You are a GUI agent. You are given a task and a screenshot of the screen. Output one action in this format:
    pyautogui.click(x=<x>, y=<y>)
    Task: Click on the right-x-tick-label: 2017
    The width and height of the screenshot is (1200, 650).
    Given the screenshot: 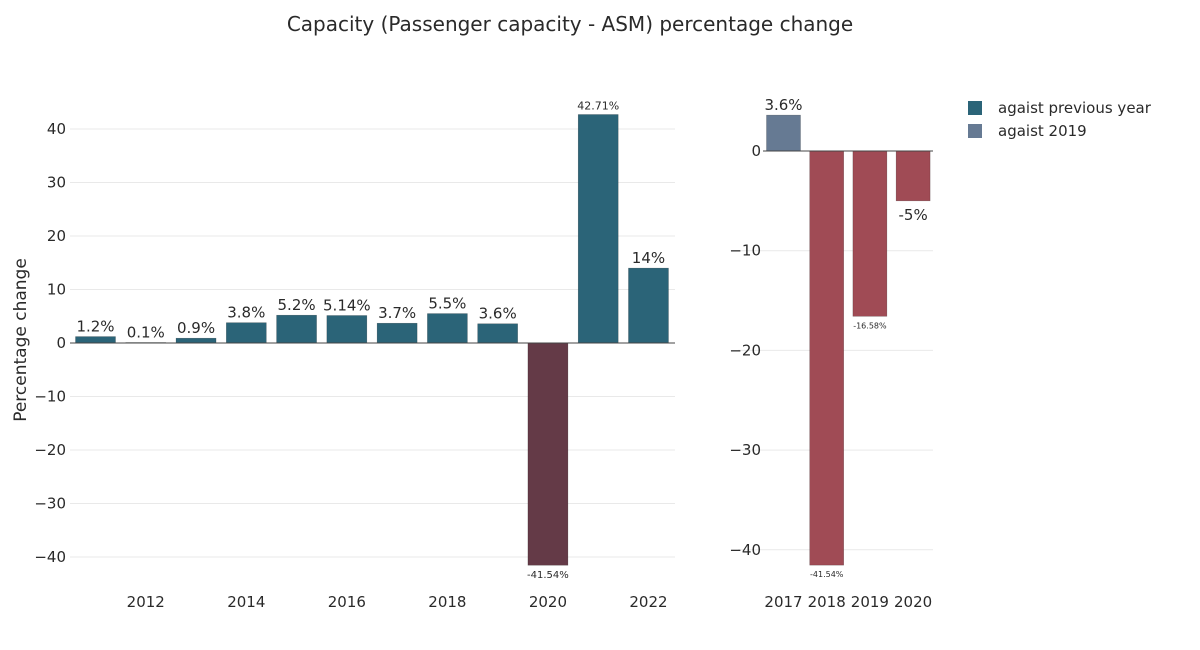 What is the action you would take?
    pyautogui.click(x=783, y=602)
    